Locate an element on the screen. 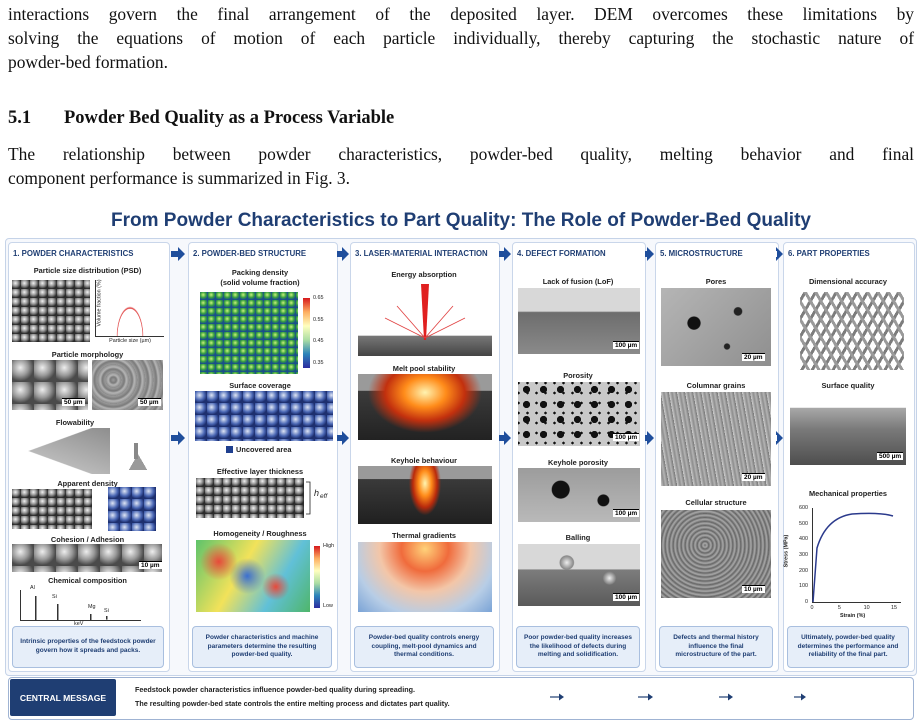  label: 0 is located at coordinates (812, 608).